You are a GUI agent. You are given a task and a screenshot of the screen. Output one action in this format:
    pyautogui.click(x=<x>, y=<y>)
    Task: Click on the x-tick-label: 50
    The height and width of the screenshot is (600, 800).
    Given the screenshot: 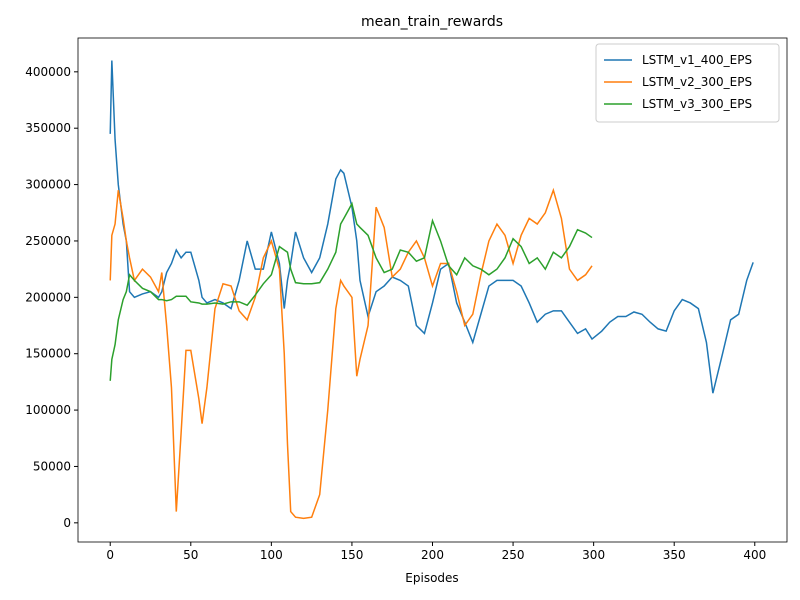 What is the action you would take?
    pyautogui.click(x=190, y=555)
    